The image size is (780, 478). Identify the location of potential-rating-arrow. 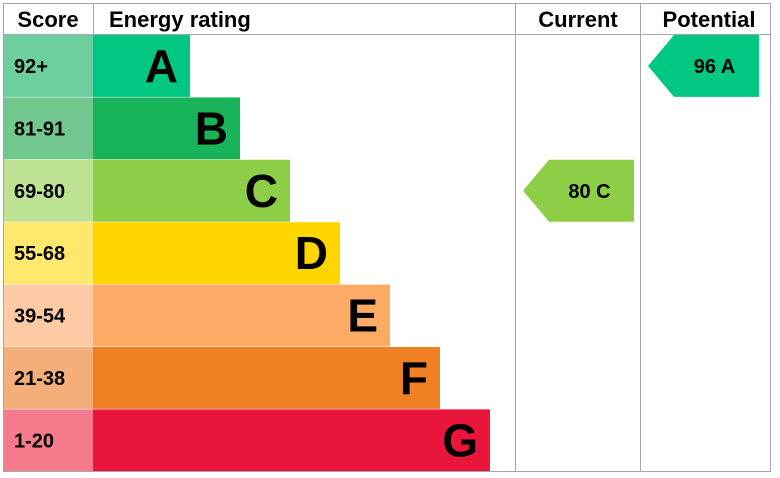
(703, 66).